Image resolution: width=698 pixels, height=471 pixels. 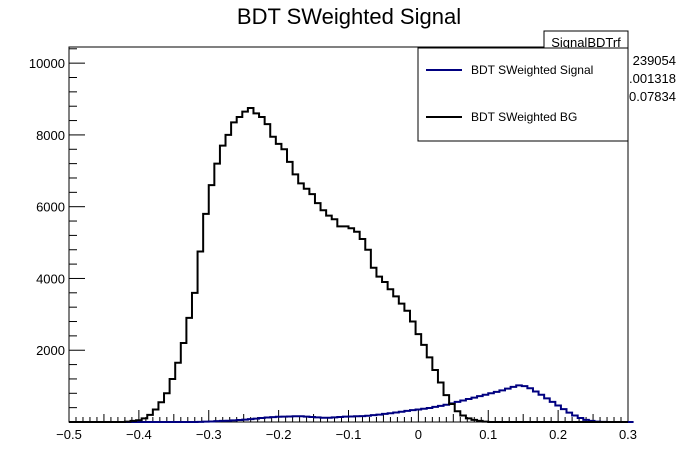 What do you see at coordinates (652, 78) in the screenshot?
I see `stats-box-row-mean: .001318` at bounding box center [652, 78].